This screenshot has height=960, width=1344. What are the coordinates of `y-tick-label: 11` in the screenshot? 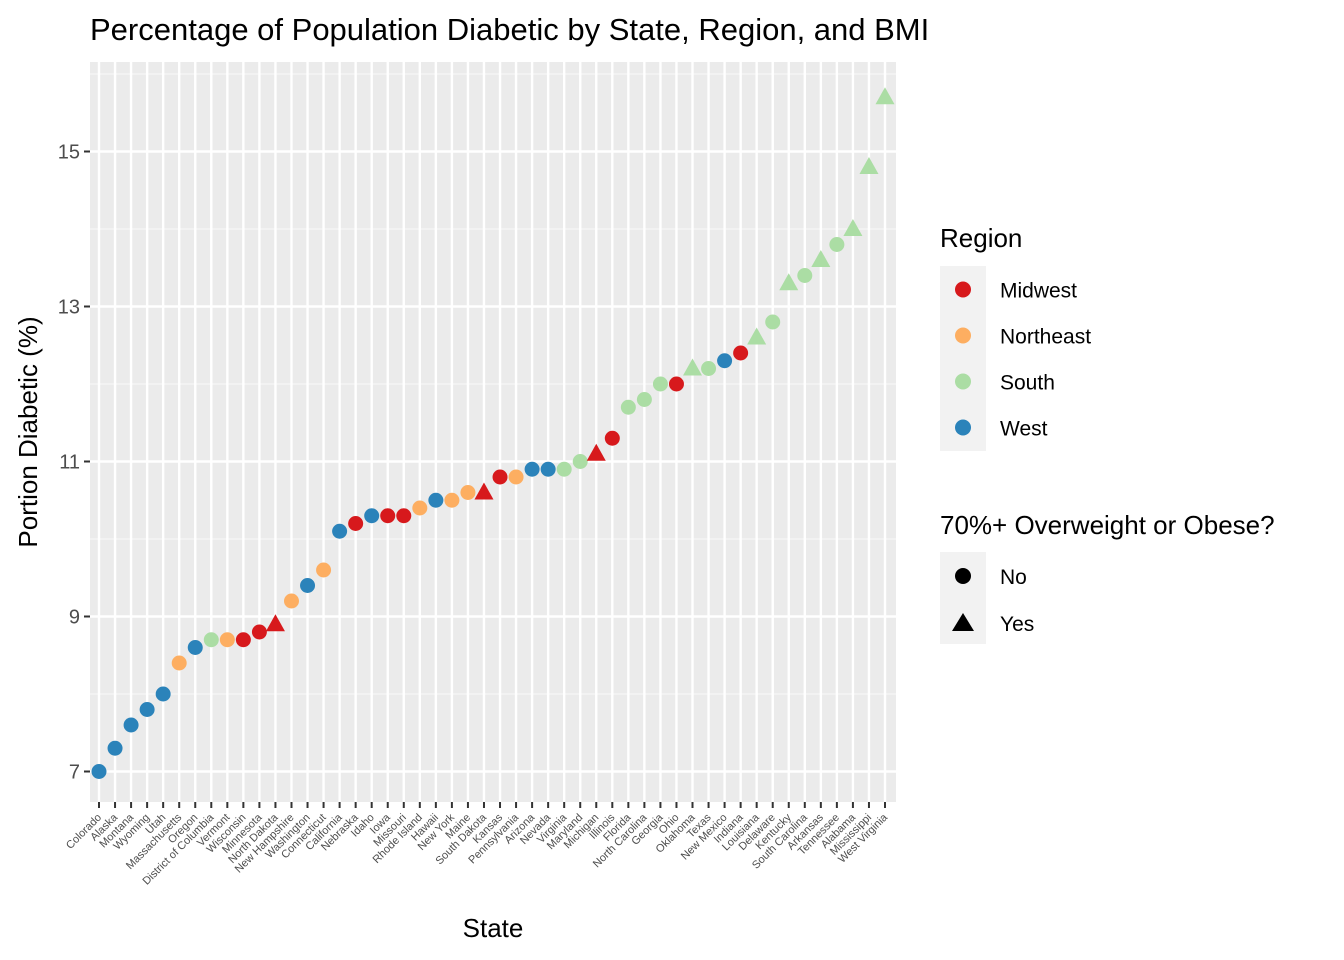 It's located at (69, 463).